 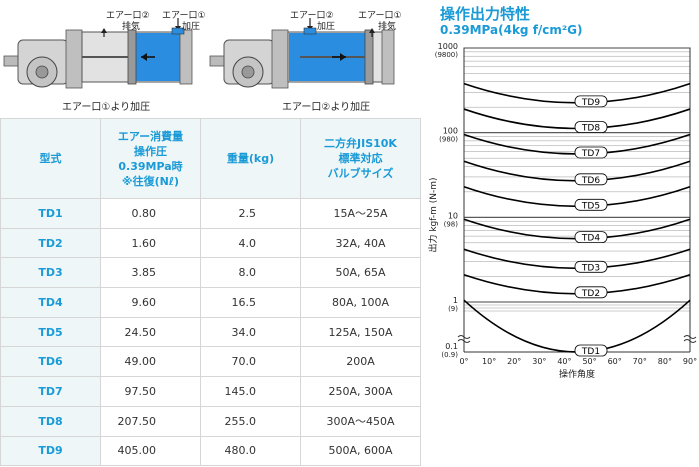 What do you see at coordinates (448, 140) in the screenshot?
I see `y-tick-sublabel: (980)` at bounding box center [448, 140].